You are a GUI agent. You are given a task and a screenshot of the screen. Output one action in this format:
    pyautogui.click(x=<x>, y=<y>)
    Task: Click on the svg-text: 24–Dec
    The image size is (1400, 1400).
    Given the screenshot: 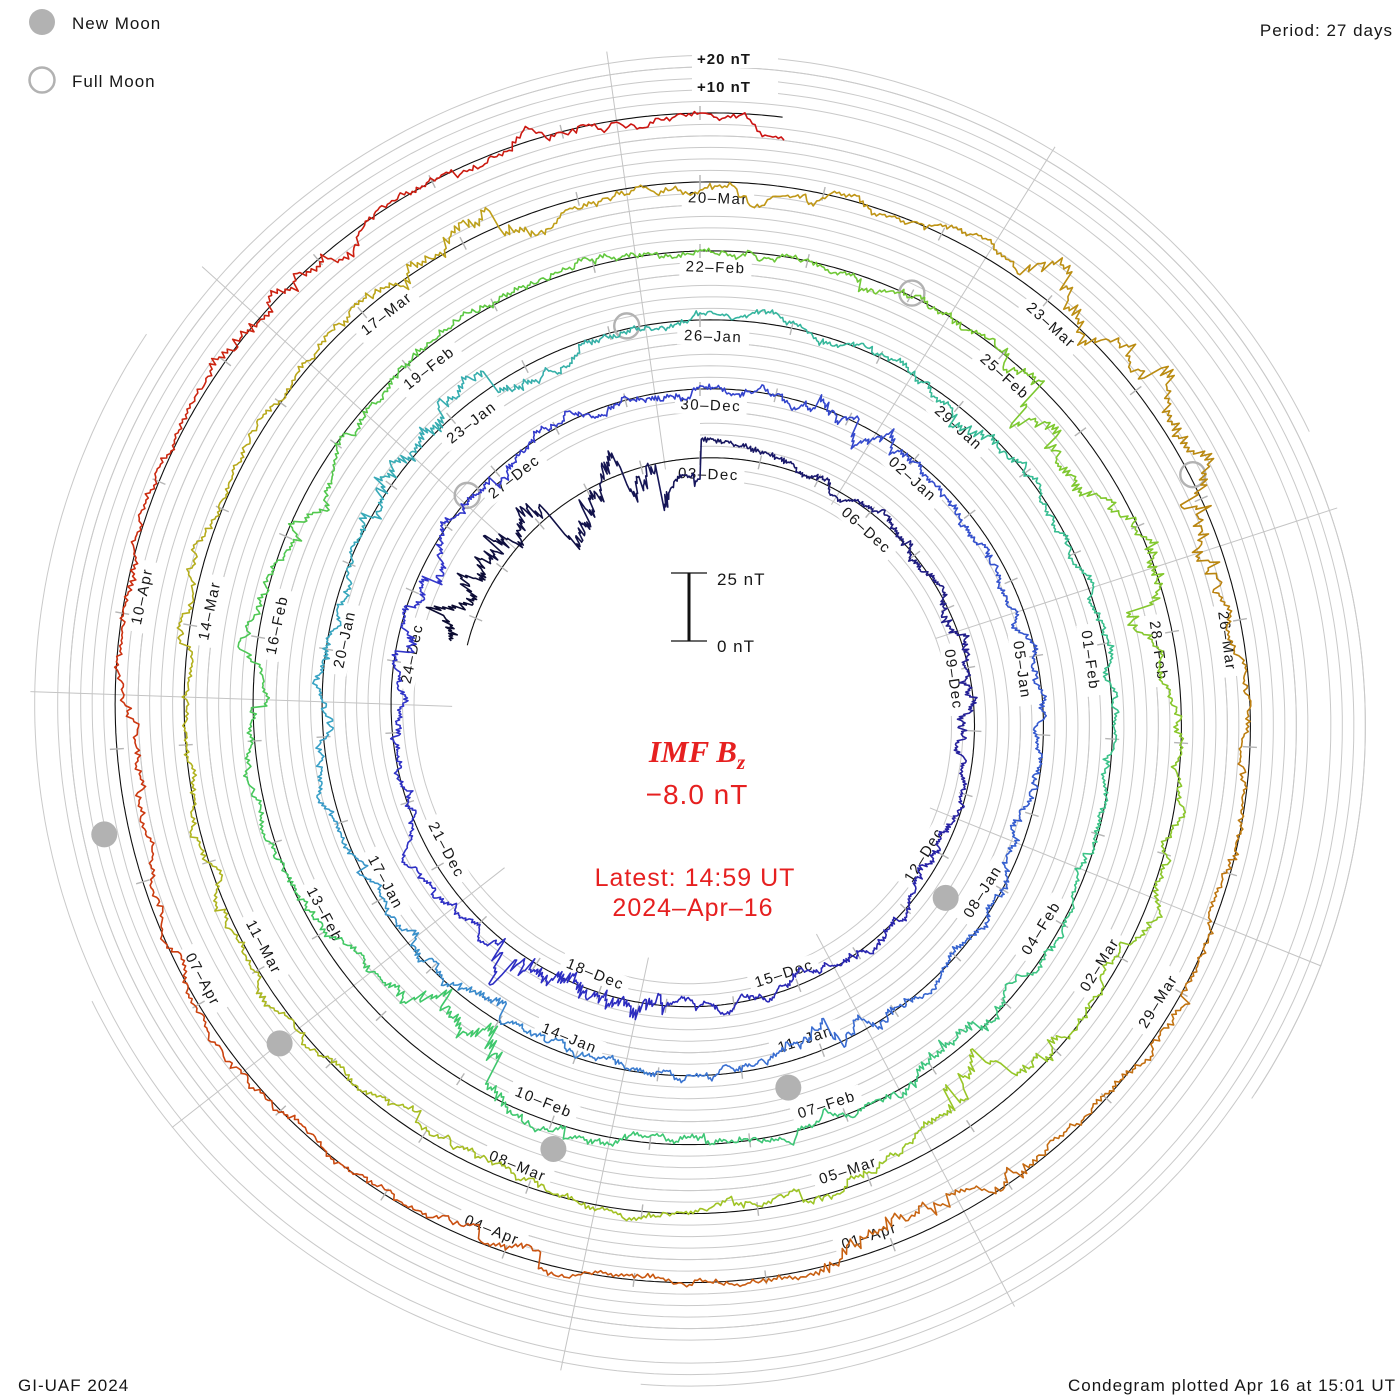 What is the action you would take?
    pyautogui.click(x=412, y=653)
    